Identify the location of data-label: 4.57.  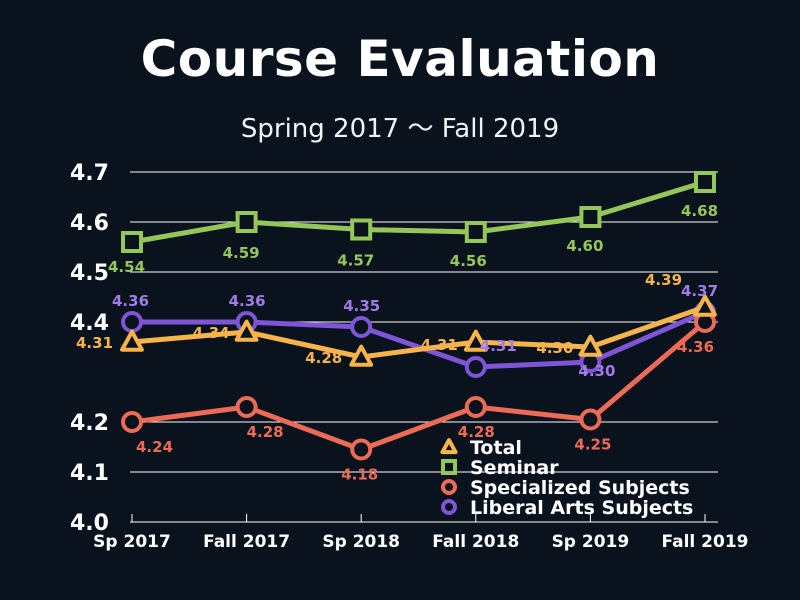
(355, 261).